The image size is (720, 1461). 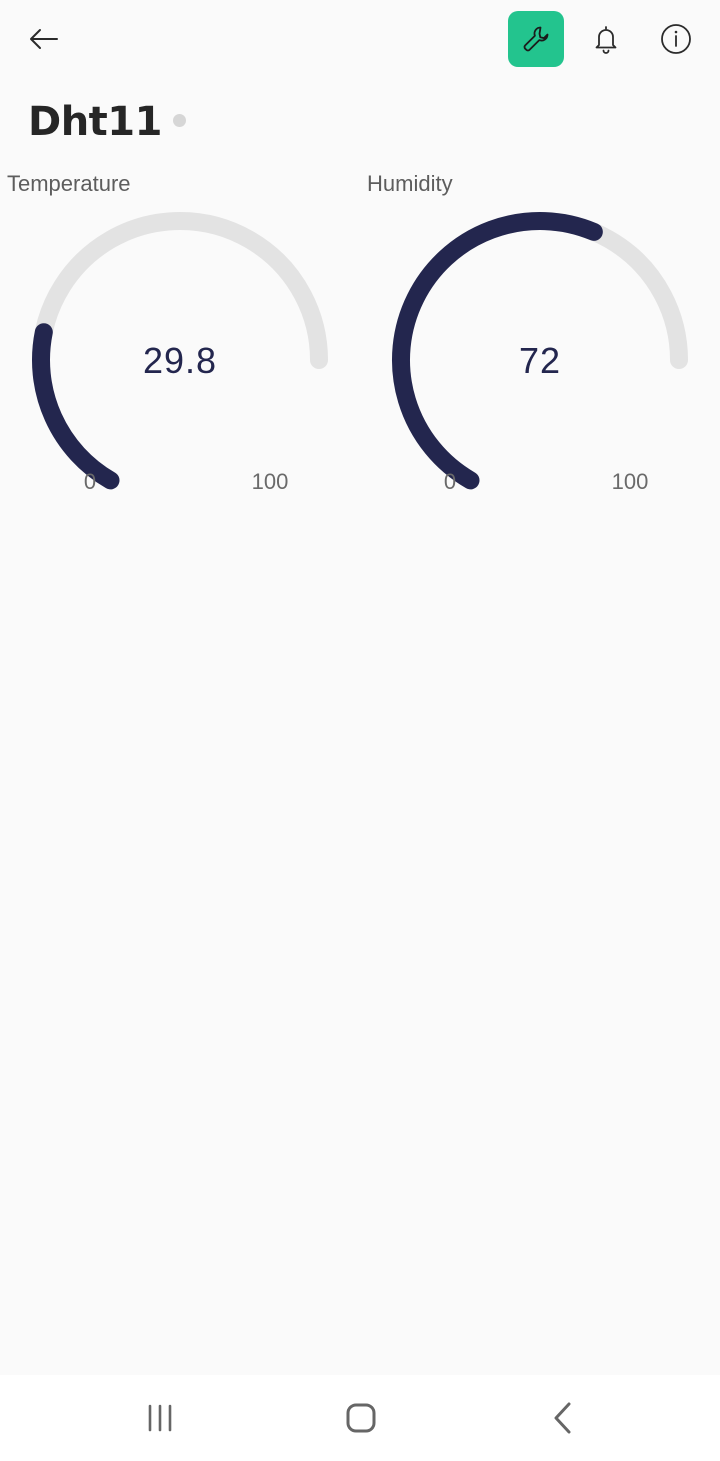 I want to click on bell-icon, so click(x=606, y=40).